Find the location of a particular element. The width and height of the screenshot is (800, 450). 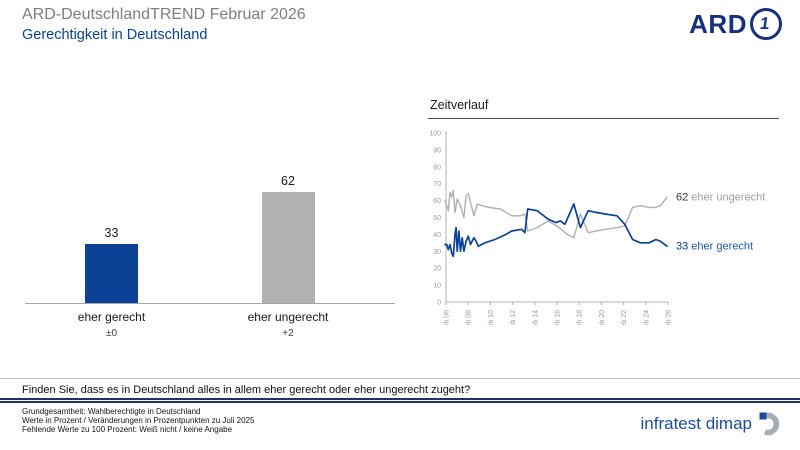

bar-change-label: ±0 is located at coordinates (111, 333).